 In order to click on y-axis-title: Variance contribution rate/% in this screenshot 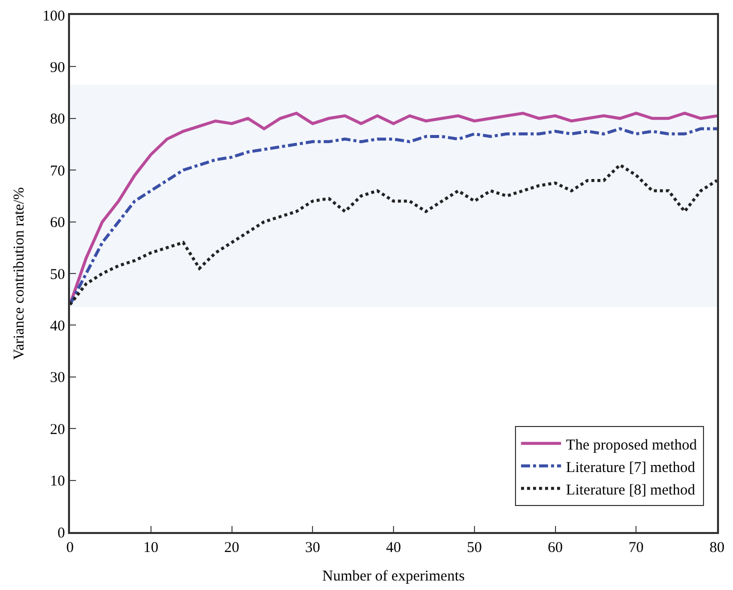, I will do `click(19, 273)`.